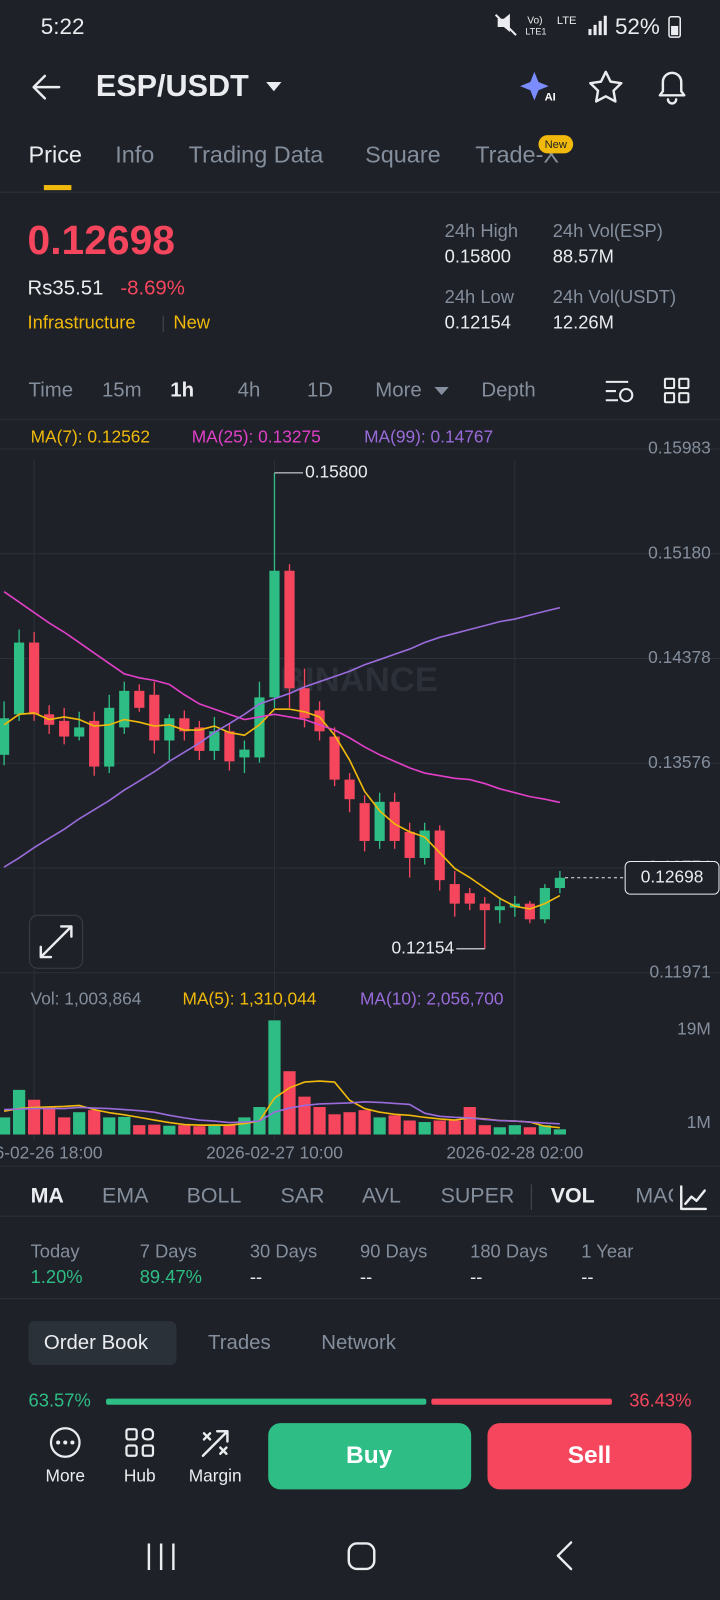 Image resolution: width=720 pixels, height=1600 pixels. I want to click on interval: 4h, so click(249, 390).